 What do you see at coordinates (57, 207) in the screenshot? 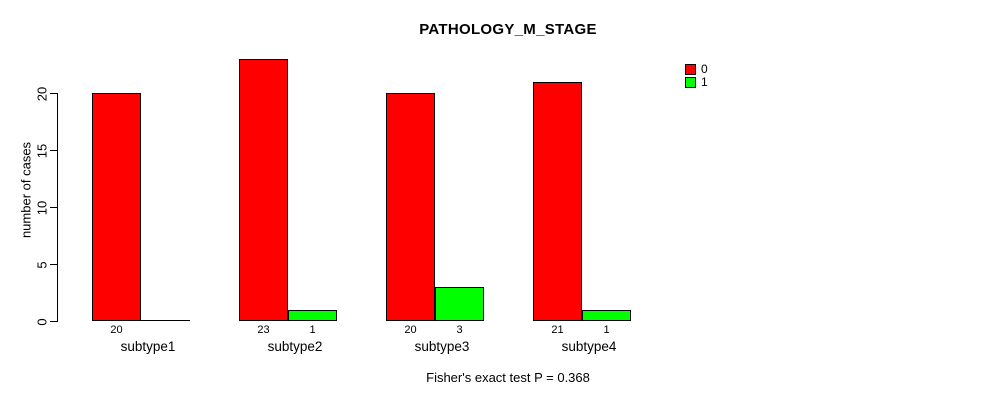
I see `y-axis-line` at bounding box center [57, 207].